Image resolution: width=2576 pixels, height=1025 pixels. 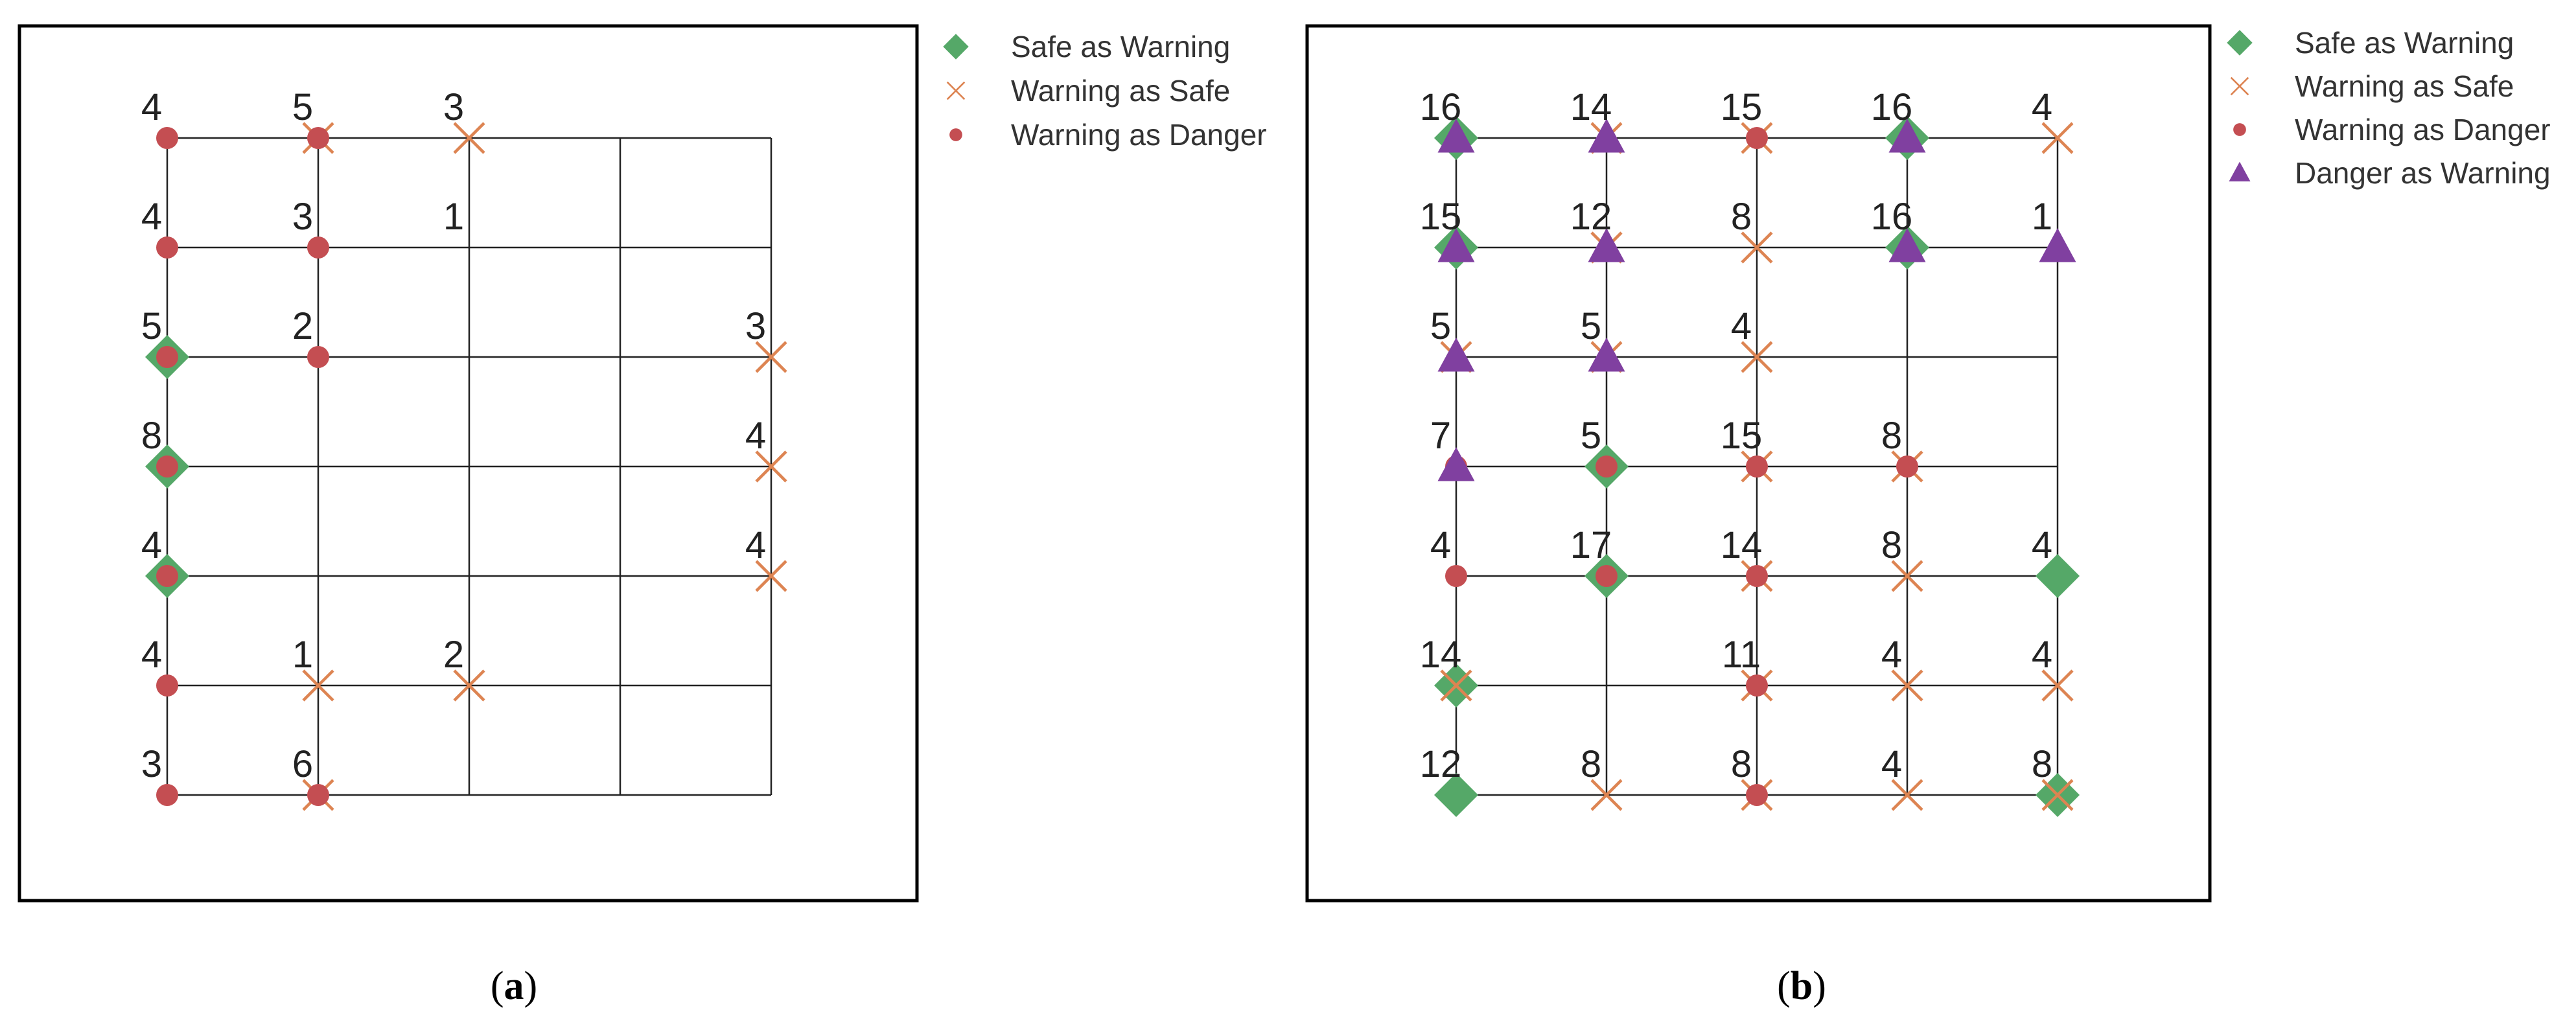 What do you see at coordinates (956, 47) in the screenshot?
I see `legend-marker-safe-as-warning` at bounding box center [956, 47].